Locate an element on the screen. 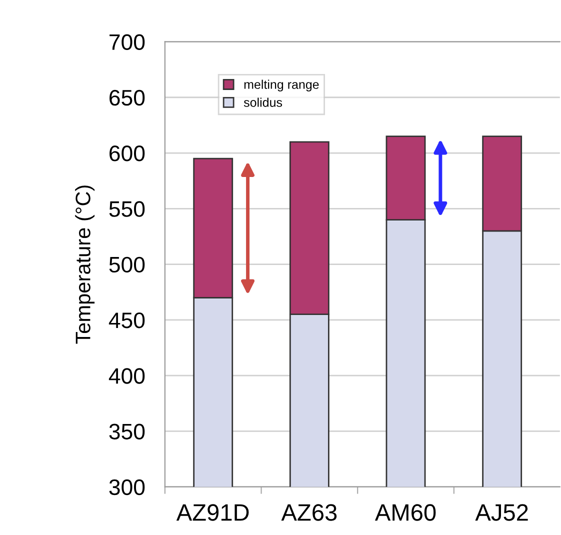 The height and width of the screenshot is (535, 561). x-tick-label: AZ63 is located at coordinates (309, 512).